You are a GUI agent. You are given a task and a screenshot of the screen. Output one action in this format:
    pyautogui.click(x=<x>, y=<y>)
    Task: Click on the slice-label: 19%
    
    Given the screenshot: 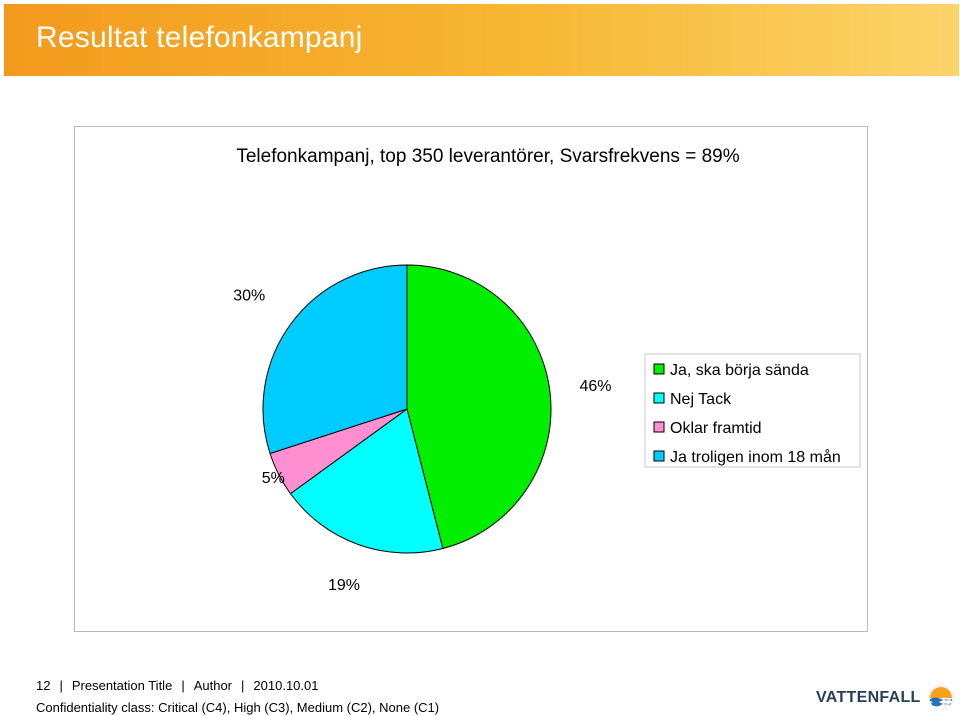 What is the action you would take?
    pyautogui.click(x=344, y=585)
    